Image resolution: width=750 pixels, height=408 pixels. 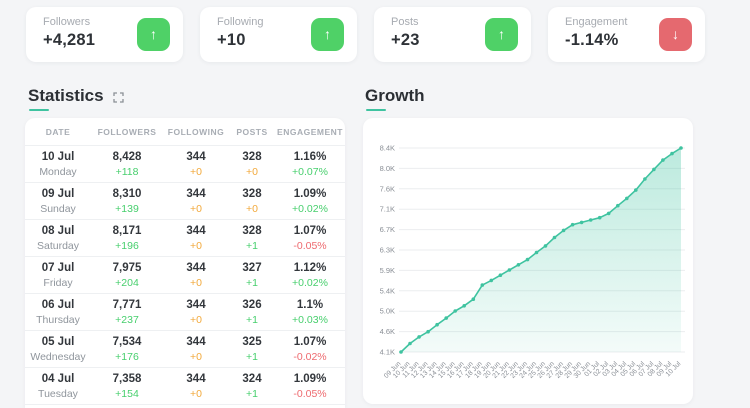 What do you see at coordinates (596, 22) in the screenshot?
I see `card-label: Engagement` at bounding box center [596, 22].